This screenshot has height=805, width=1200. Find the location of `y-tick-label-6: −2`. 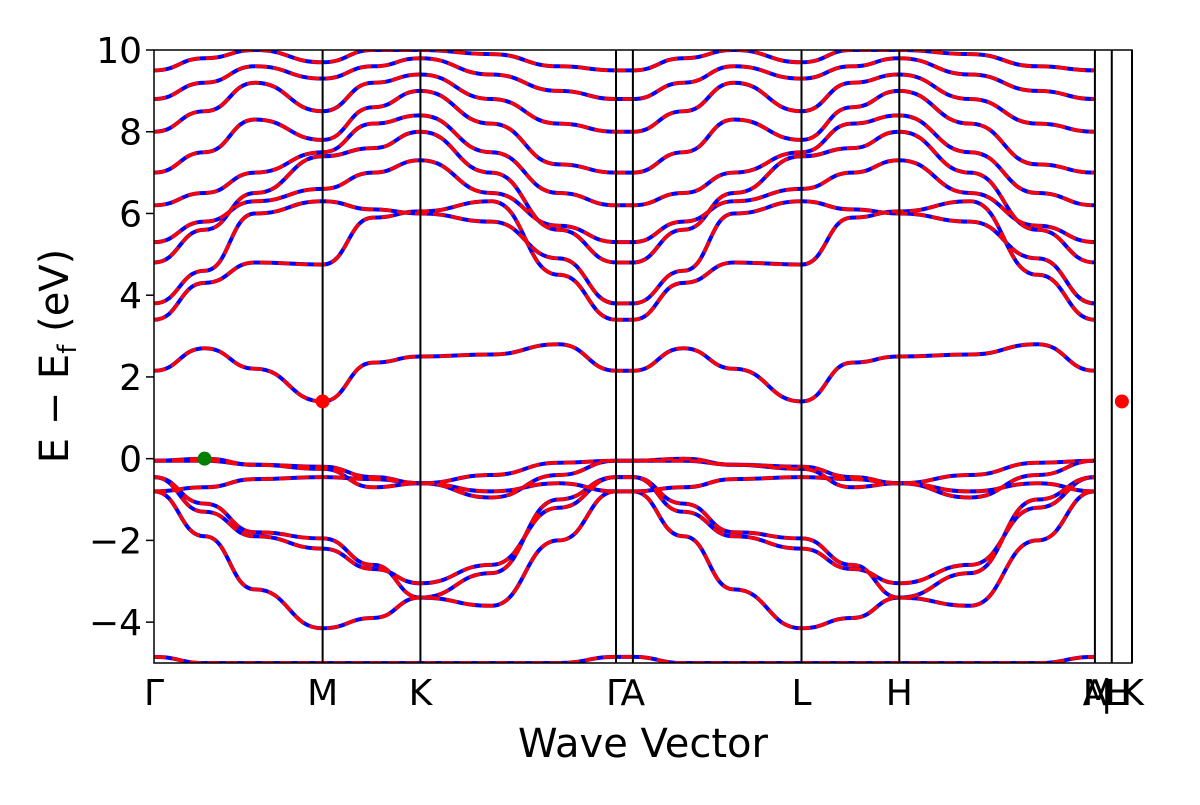

y-tick-label-6: −2 is located at coordinates (115, 541).